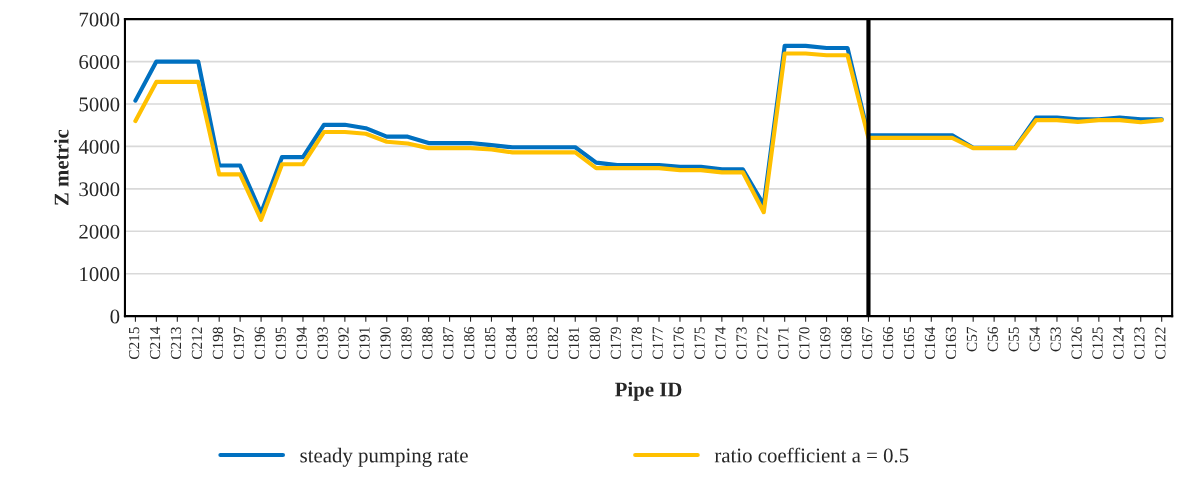 The height and width of the screenshot is (479, 1190). What do you see at coordinates (427, 343) in the screenshot?
I see `x-tick-label: C188` at bounding box center [427, 343].